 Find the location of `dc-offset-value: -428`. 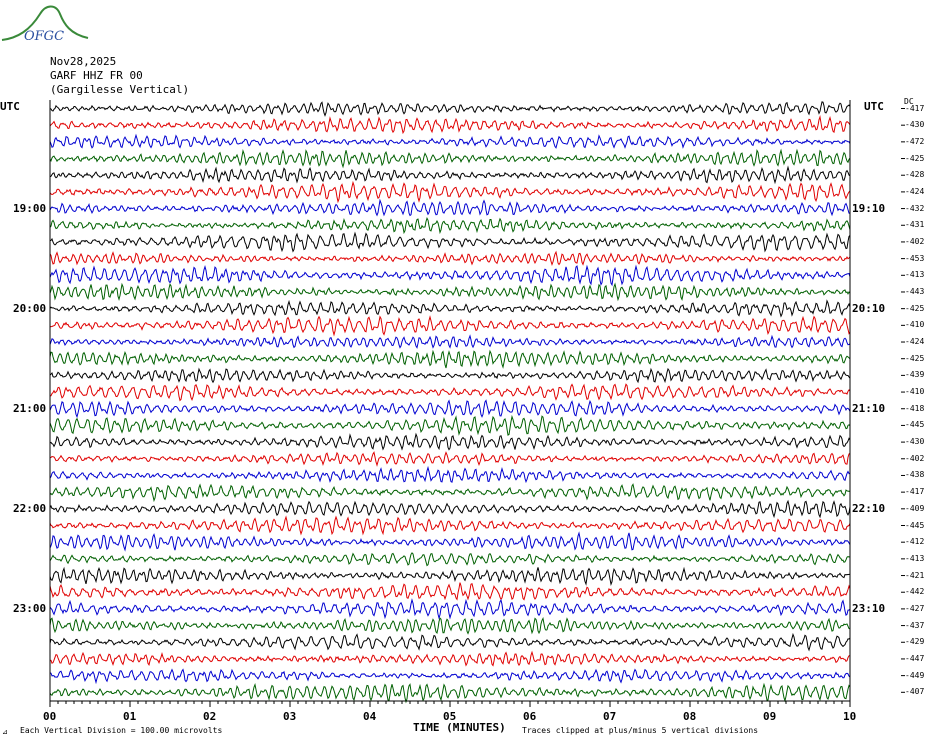

dc-offset-value: -428 is located at coordinates (915, 175).